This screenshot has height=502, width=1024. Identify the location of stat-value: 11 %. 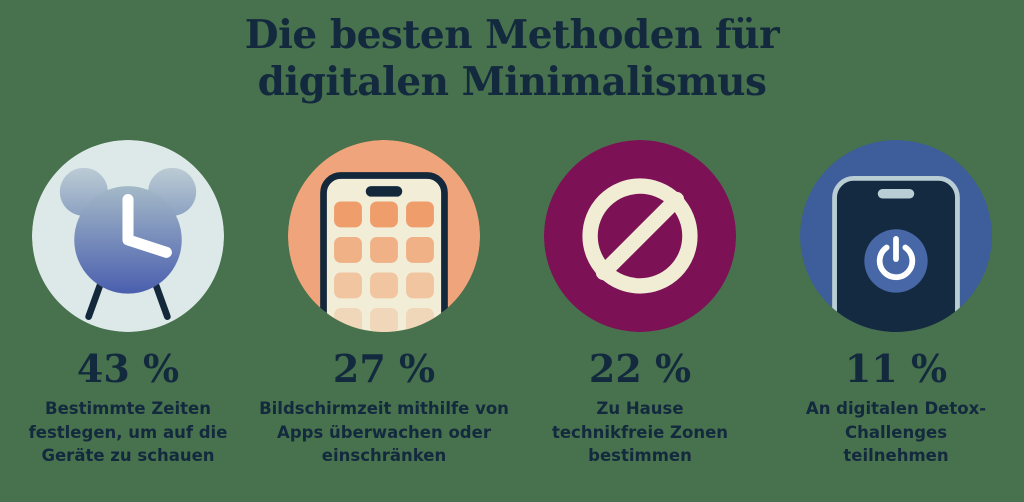
(896, 368).